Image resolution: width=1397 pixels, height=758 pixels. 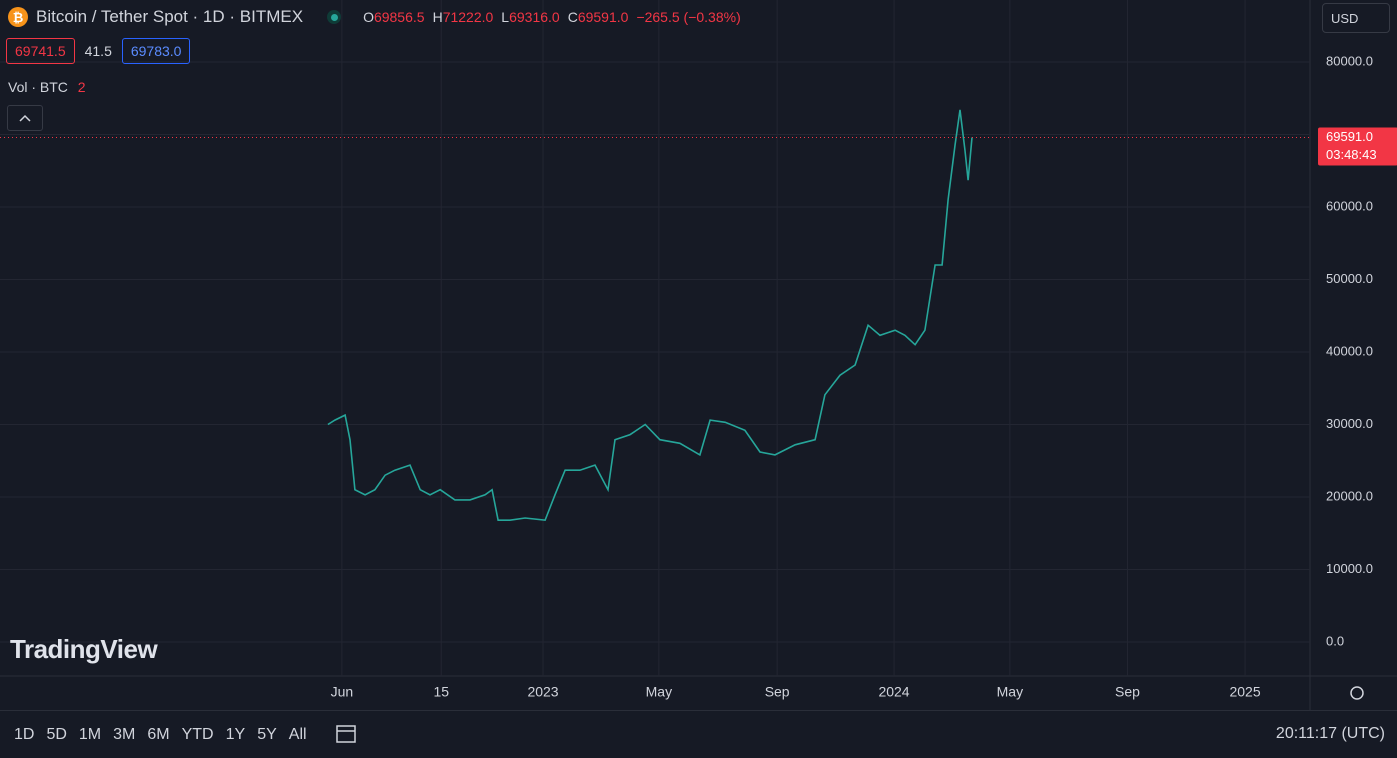 What do you see at coordinates (1244, 692) in the screenshot?
I see `x-tick-label: 2025` at bounding box center [1244, 692].